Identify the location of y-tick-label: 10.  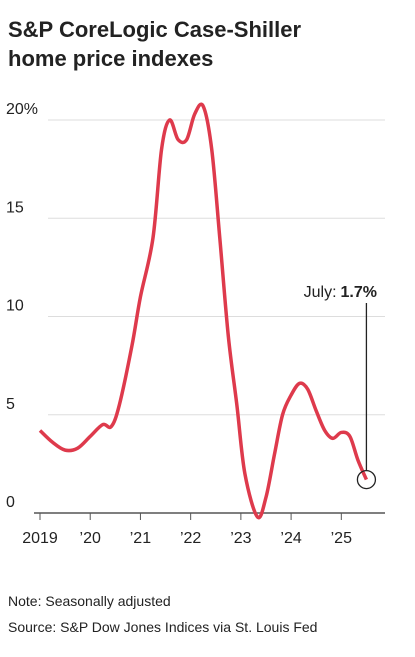
(15, 306).